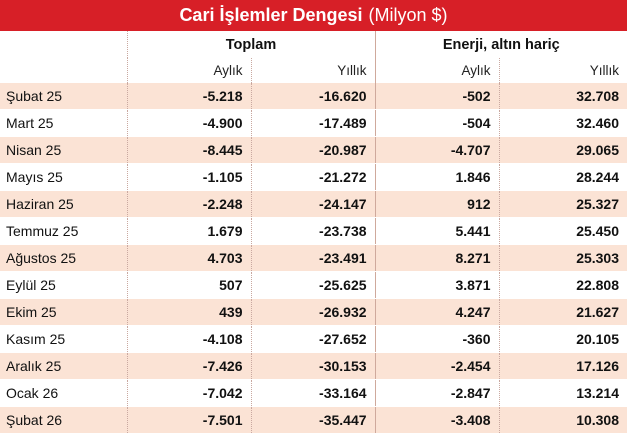  Describe the element at coordinates (188, 231) in the screenshot. I see `total-monthly-cell: 1.679` at that location.